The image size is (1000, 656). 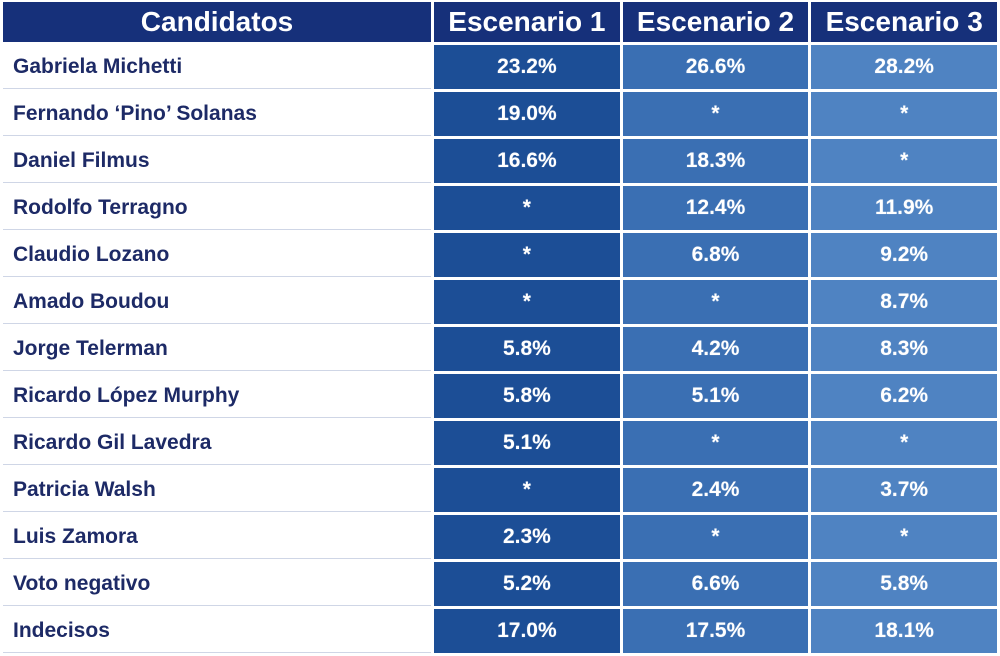 I want to click on candidate-name: Claudio Lozano, so click(x=217, y=255).